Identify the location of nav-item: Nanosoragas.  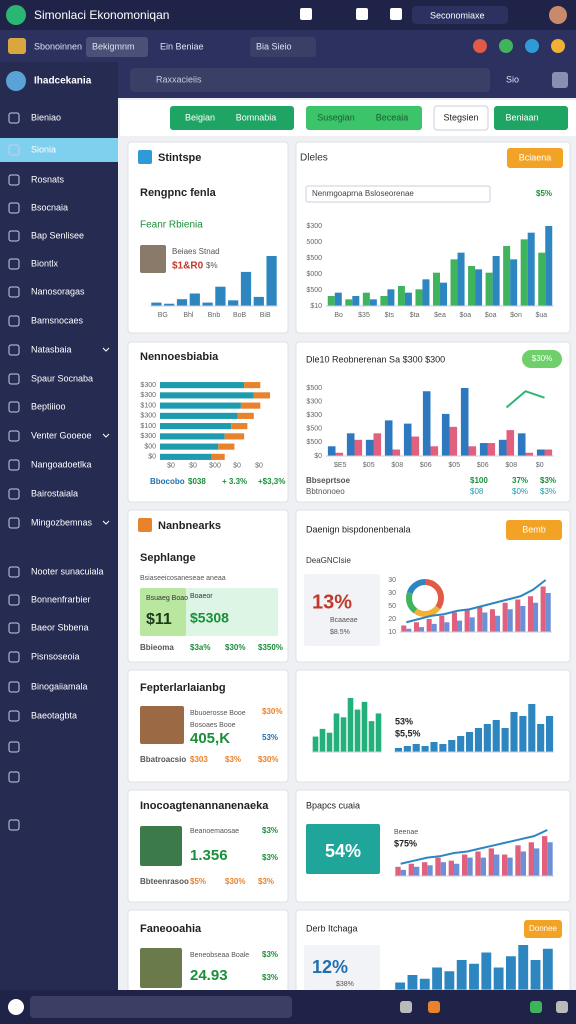
(58, 291).